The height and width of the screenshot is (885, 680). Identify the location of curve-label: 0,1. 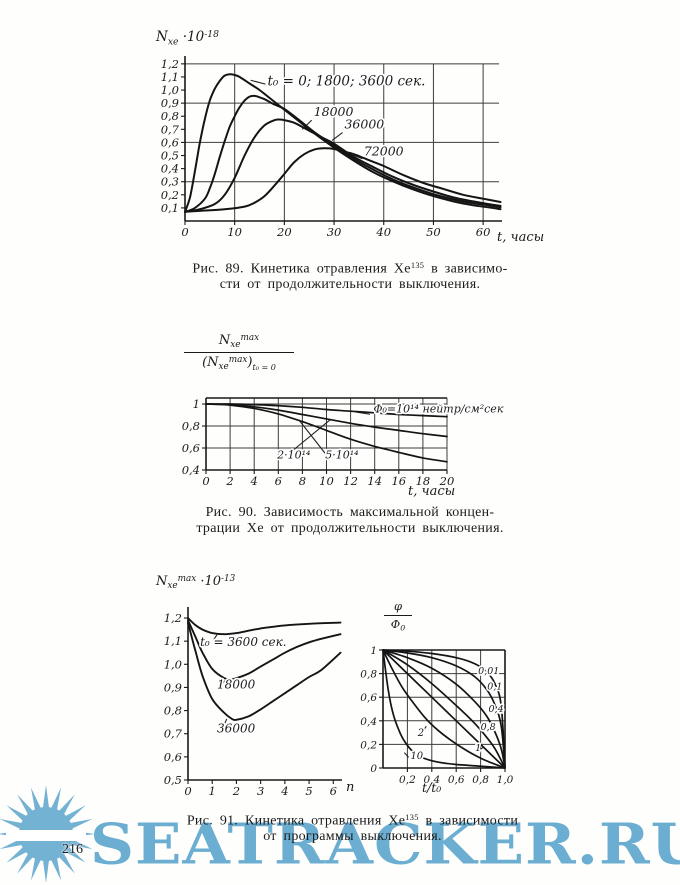
(494, 687).